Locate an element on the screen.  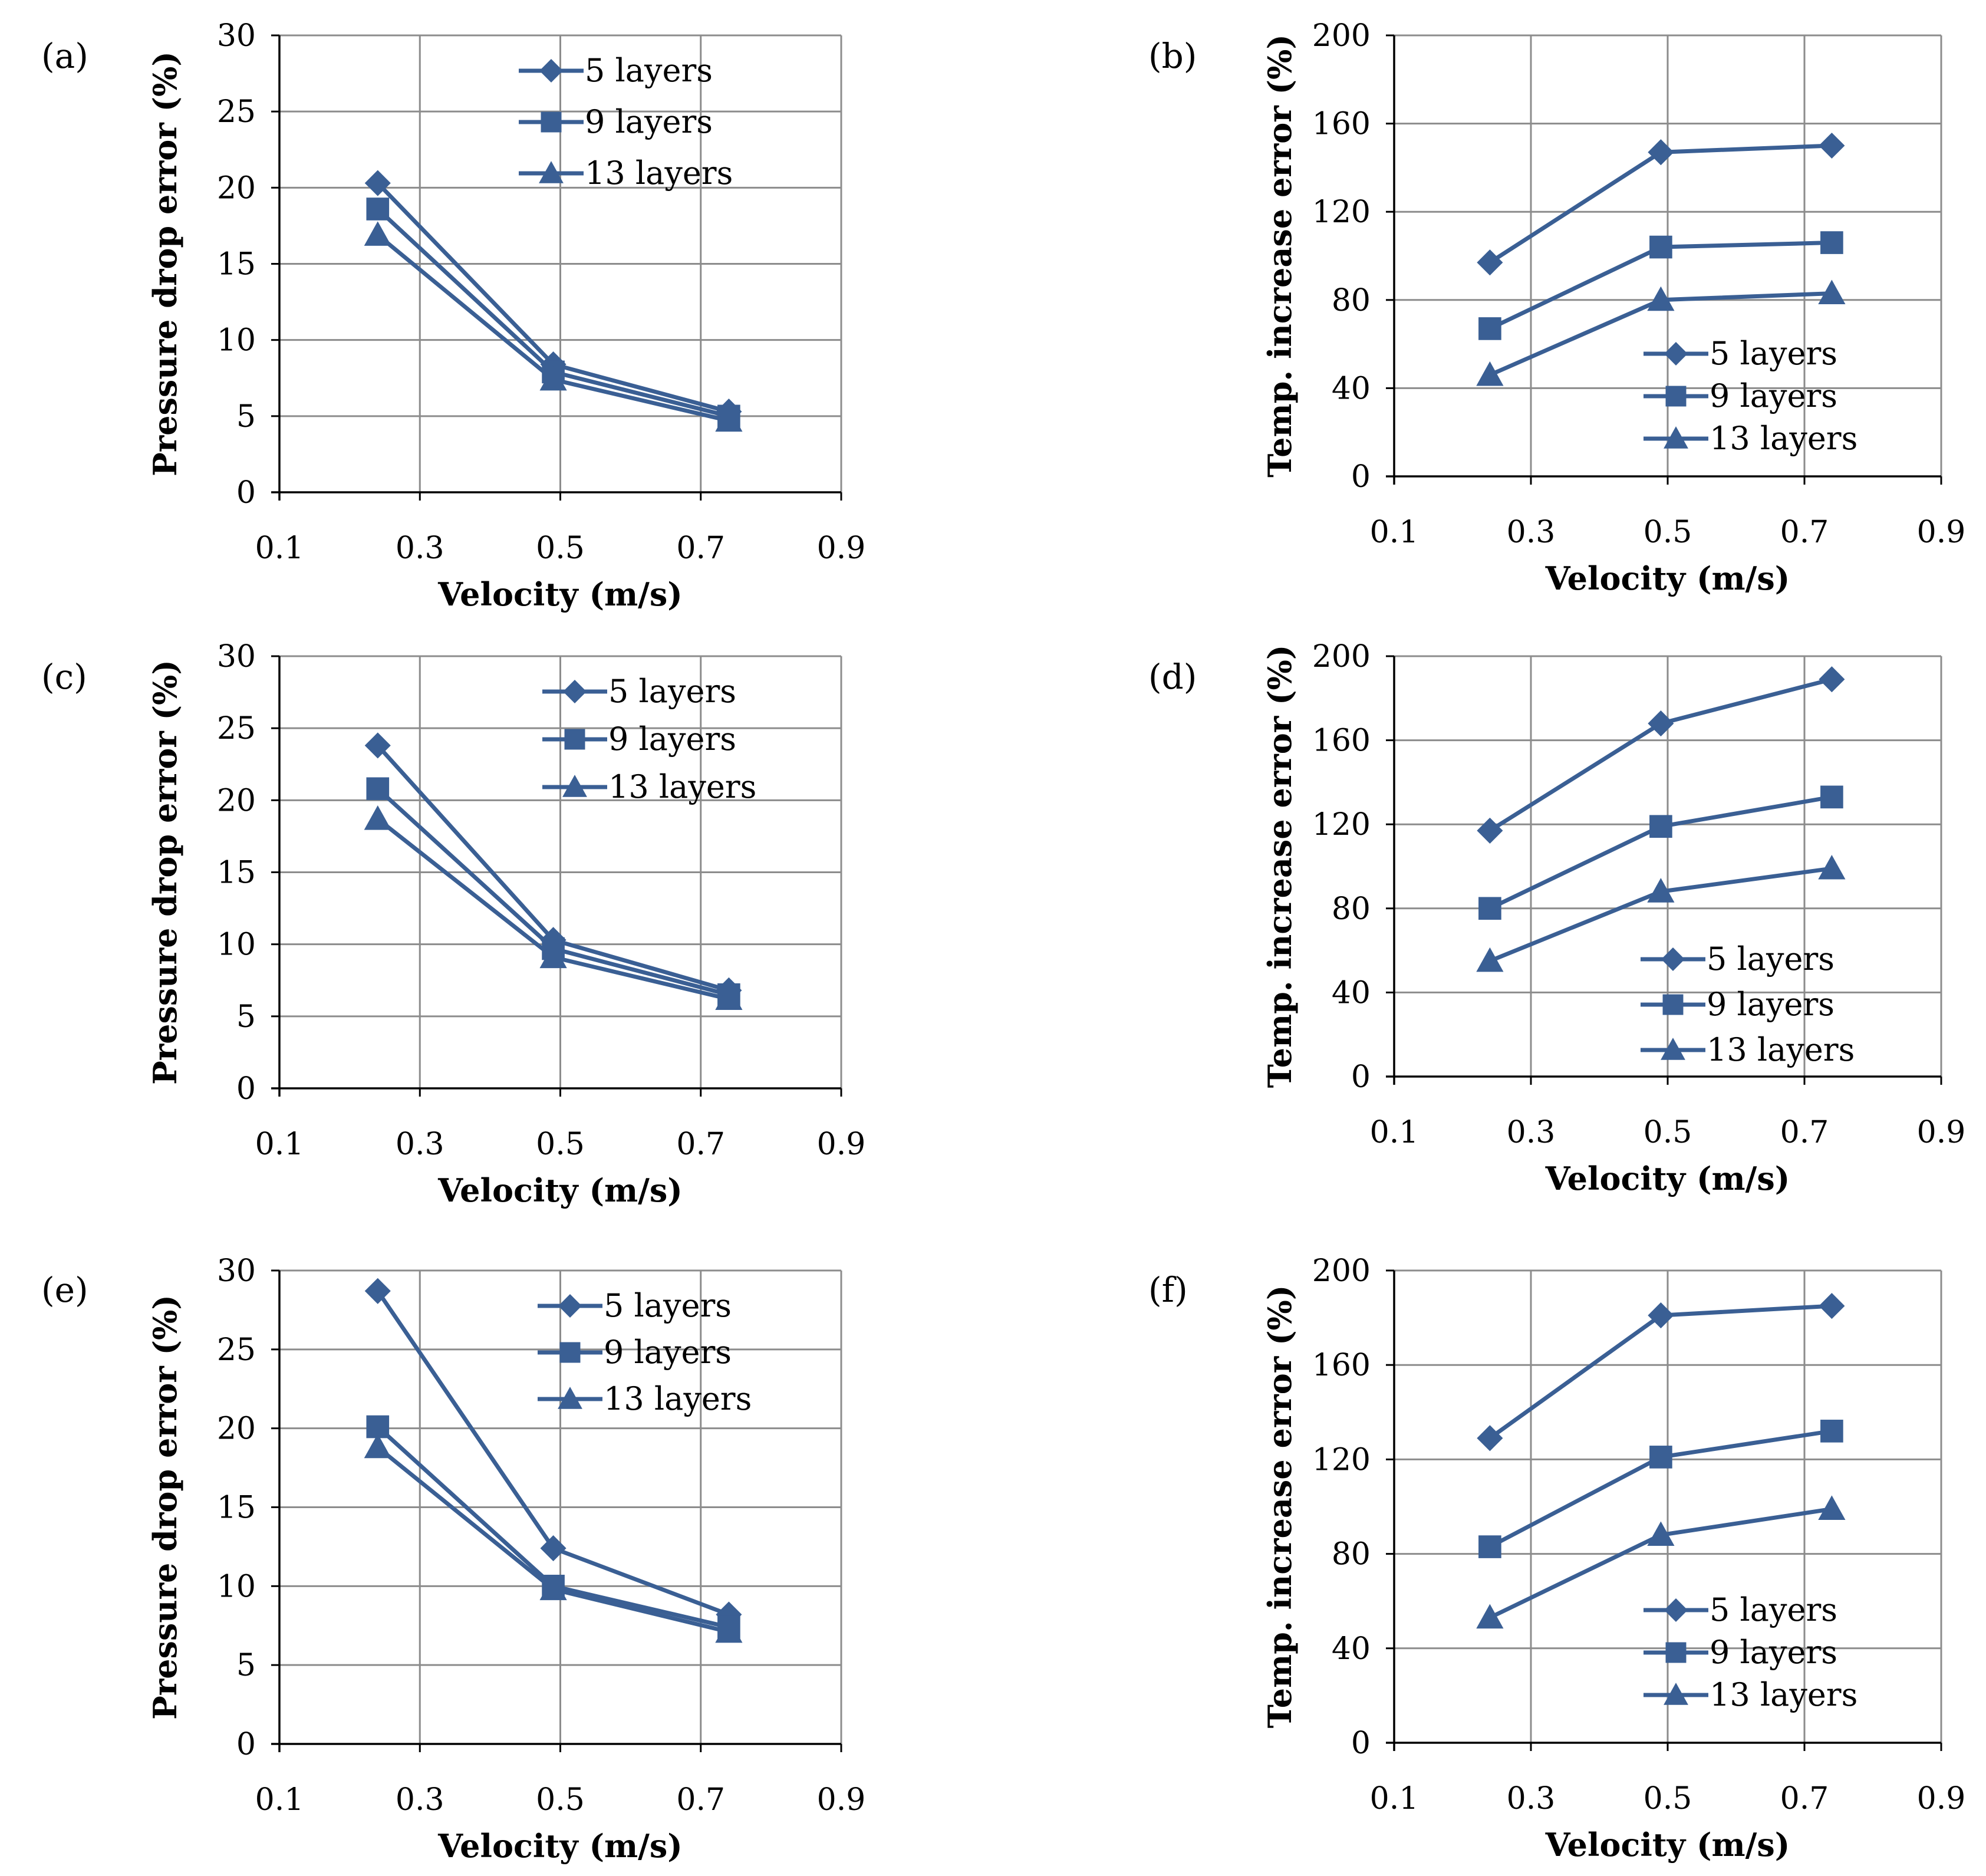
x-tick-label: 0.5 is located at coordinates (1668, 532).